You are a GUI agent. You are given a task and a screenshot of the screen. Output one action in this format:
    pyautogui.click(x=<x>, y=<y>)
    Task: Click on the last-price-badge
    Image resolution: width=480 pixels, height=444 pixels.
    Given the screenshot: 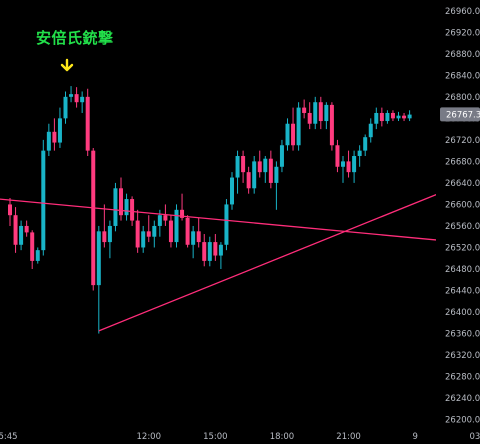 What is the action you would take?
    pyautogui.click(x=460, y=114)
    